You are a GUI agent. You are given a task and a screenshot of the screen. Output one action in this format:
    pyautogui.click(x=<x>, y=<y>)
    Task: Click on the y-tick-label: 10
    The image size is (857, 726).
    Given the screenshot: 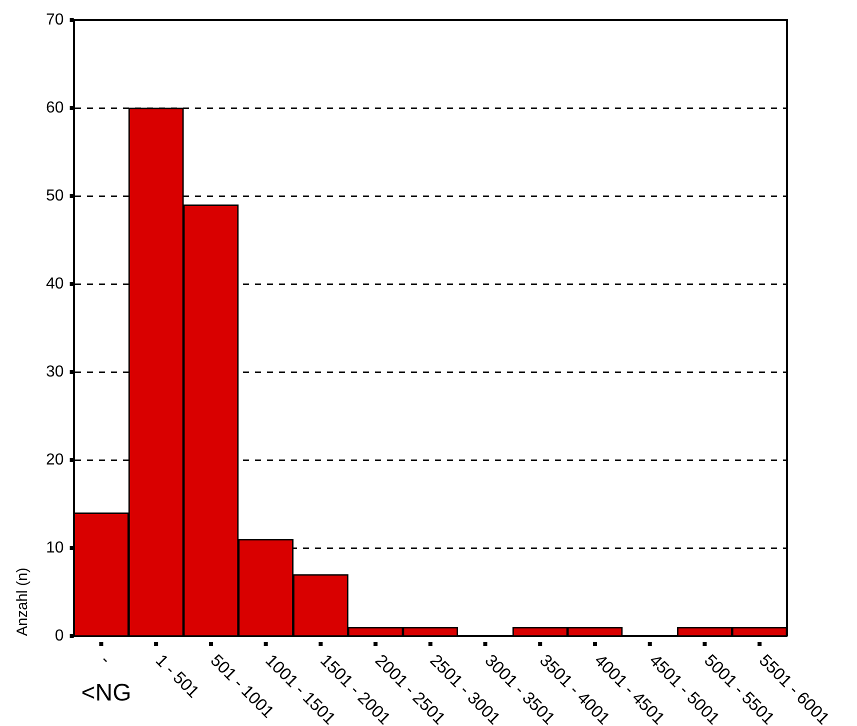 What is the action you would take?
    pyautogui.click(x=55, y=547)
    